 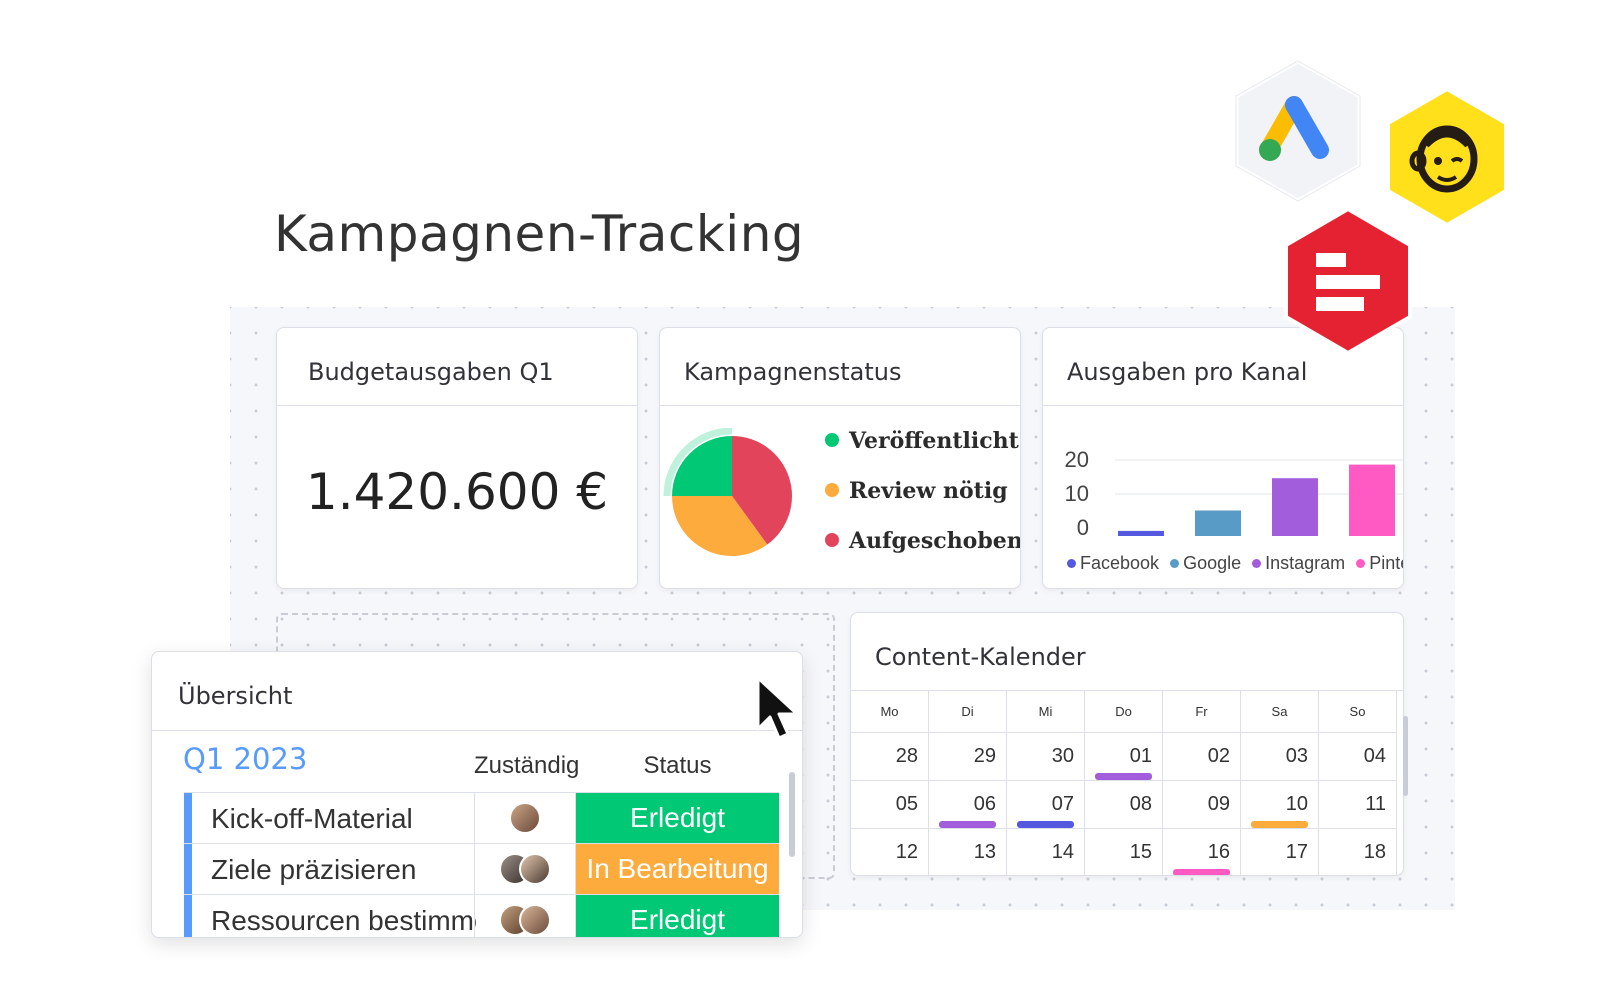 I want to click on calendar-day: 11, so click(x=1358, y=805).